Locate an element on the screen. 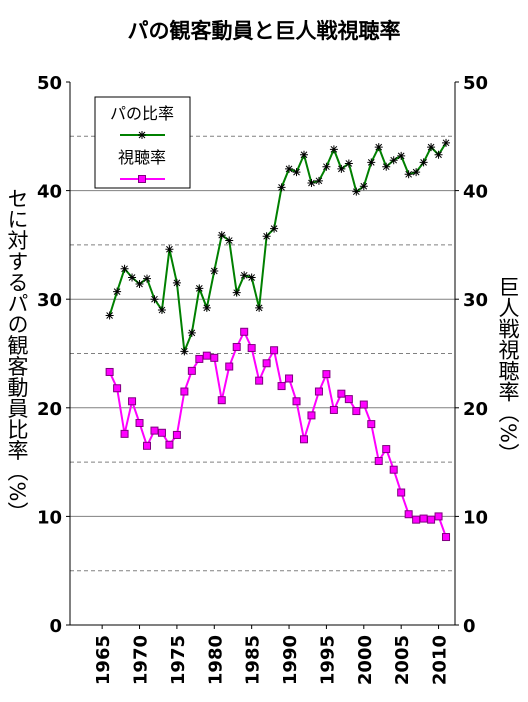 The width and height of the screenshot is (528, 702). legend-box is located at coordinates (142, 142).